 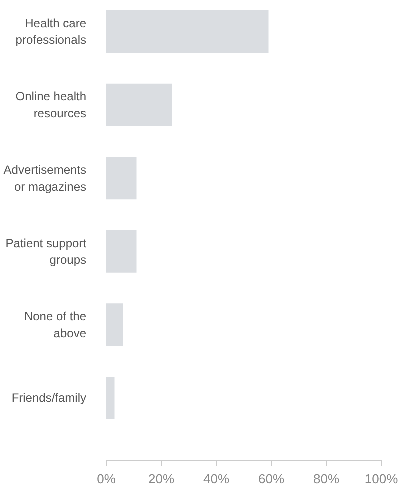 What do you see at coordinates (216, 479) in the screenshot?
I see `x-tick-label: 40%` at bounding box center [216, 479].